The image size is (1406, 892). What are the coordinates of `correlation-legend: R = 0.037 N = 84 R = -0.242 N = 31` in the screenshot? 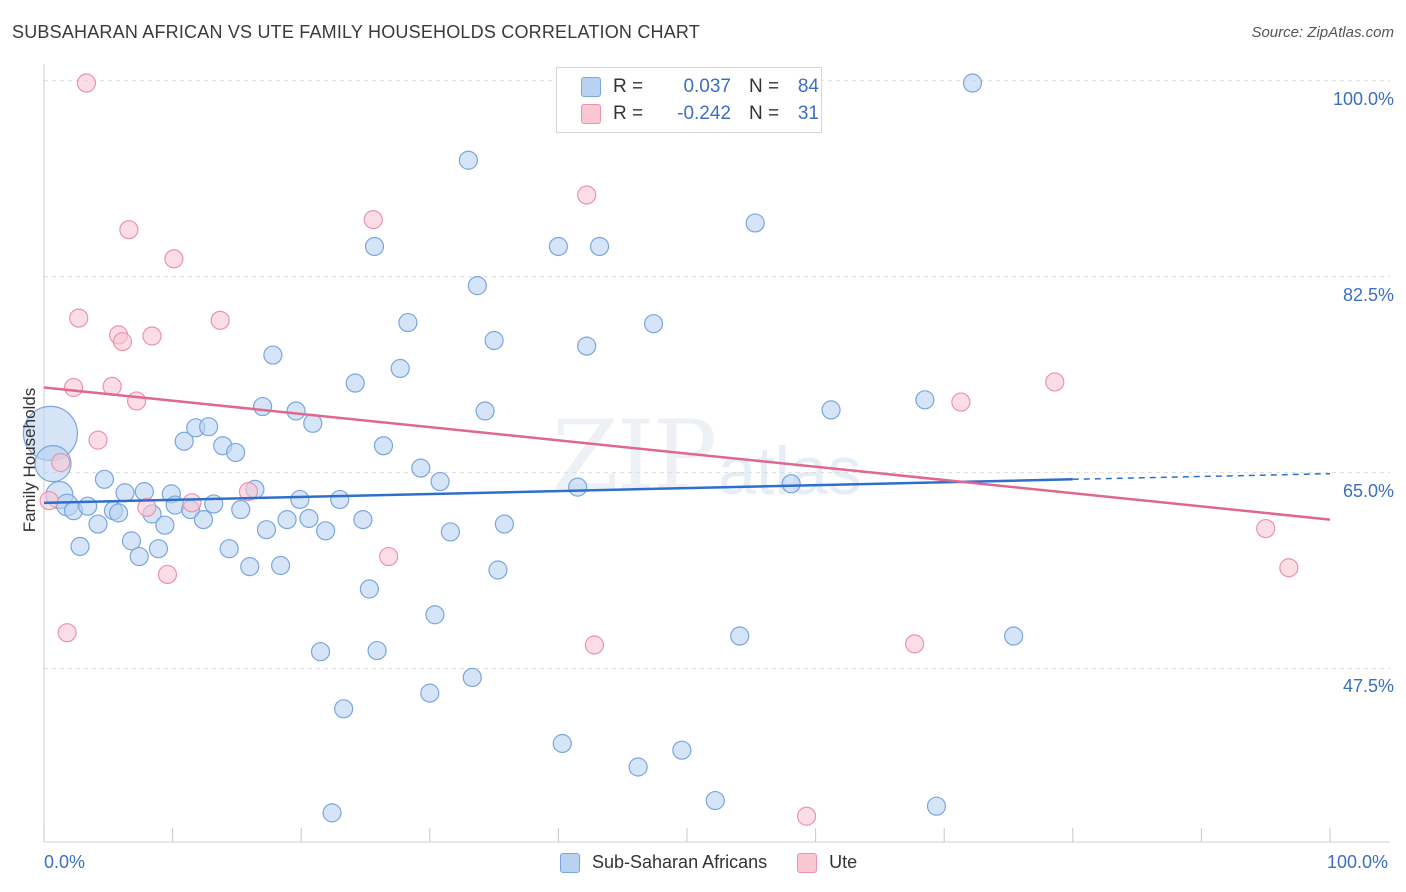 It's located at (689, 100).